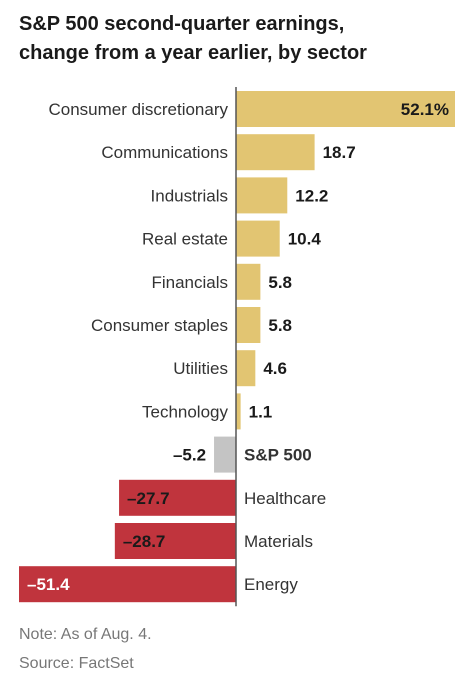 This screenshot has width=474, height=678. I want to click on value-label-technology: 1.1, so click(261, 411).